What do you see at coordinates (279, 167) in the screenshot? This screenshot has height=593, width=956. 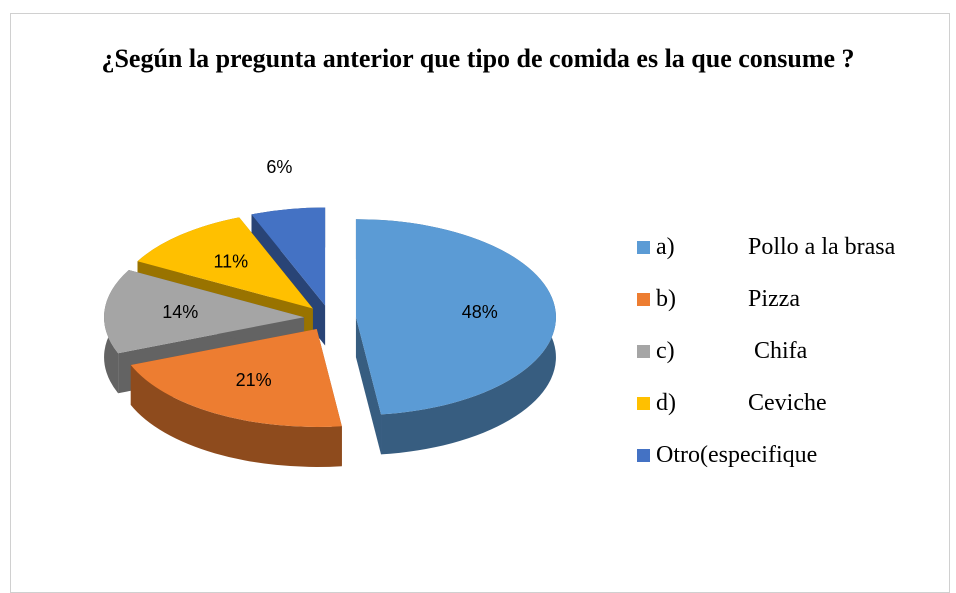 I see `data-label: 6%` at bounding box center [279, 167].